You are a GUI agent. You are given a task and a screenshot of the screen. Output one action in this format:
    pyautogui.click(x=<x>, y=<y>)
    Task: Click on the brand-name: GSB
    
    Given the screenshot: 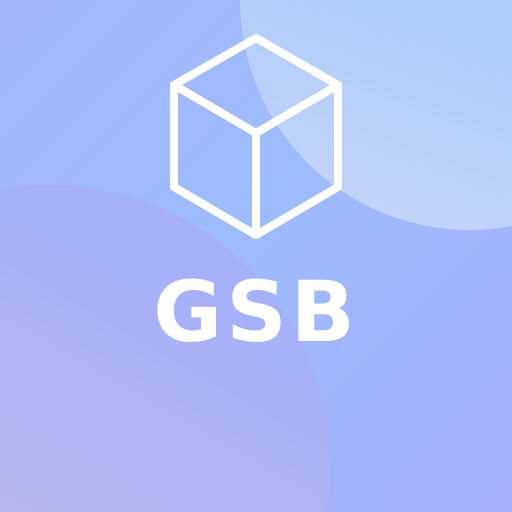 What is the action you would take?
    pyautogui.click(x=256, y=312)
    